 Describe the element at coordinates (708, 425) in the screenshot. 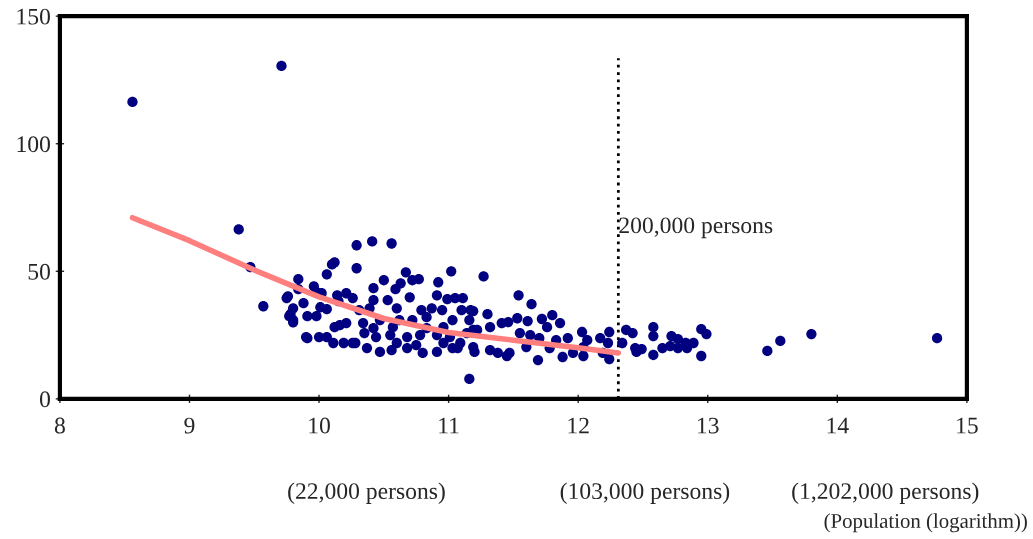

I see `x-tick-label: 13` at that location.